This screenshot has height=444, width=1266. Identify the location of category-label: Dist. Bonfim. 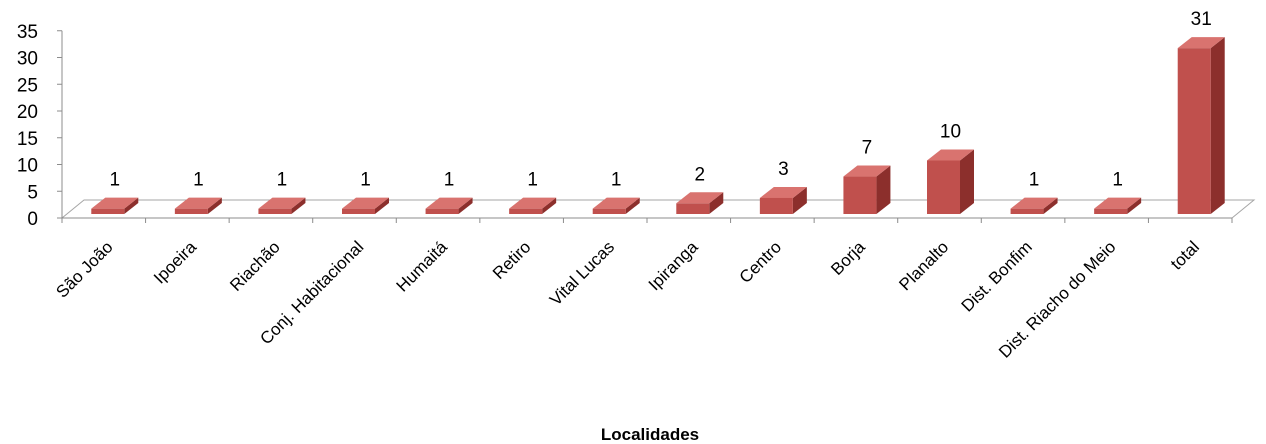
(997, 276).